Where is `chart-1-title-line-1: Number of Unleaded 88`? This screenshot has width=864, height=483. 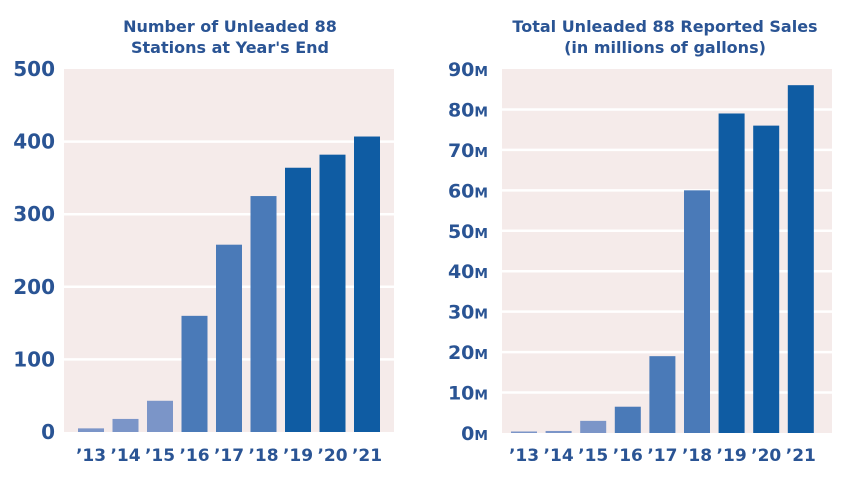
chart-1-title-line-1: Number of Unleaded 88 is located at coordinates (230, 26).